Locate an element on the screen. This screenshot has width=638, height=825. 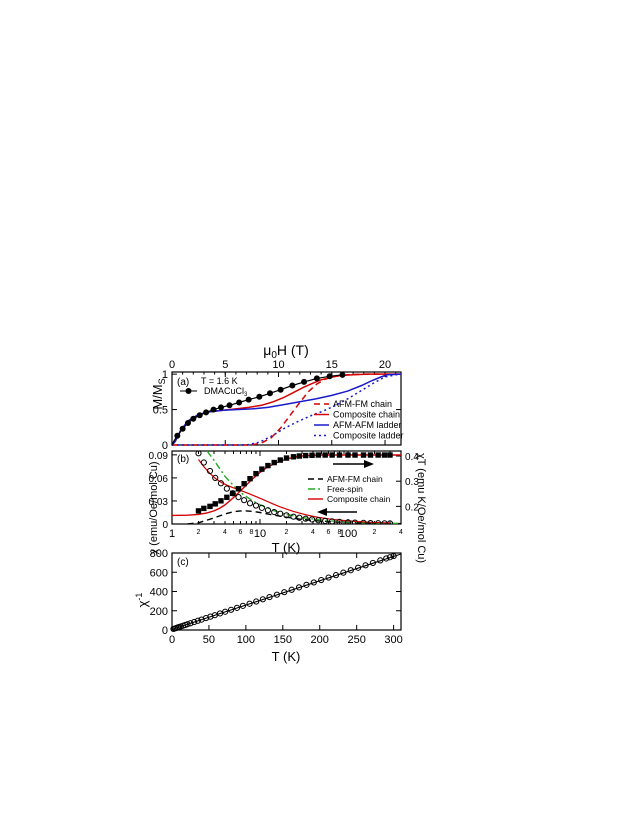
panel-b-label: (b) is located at coordinates (183, 459).